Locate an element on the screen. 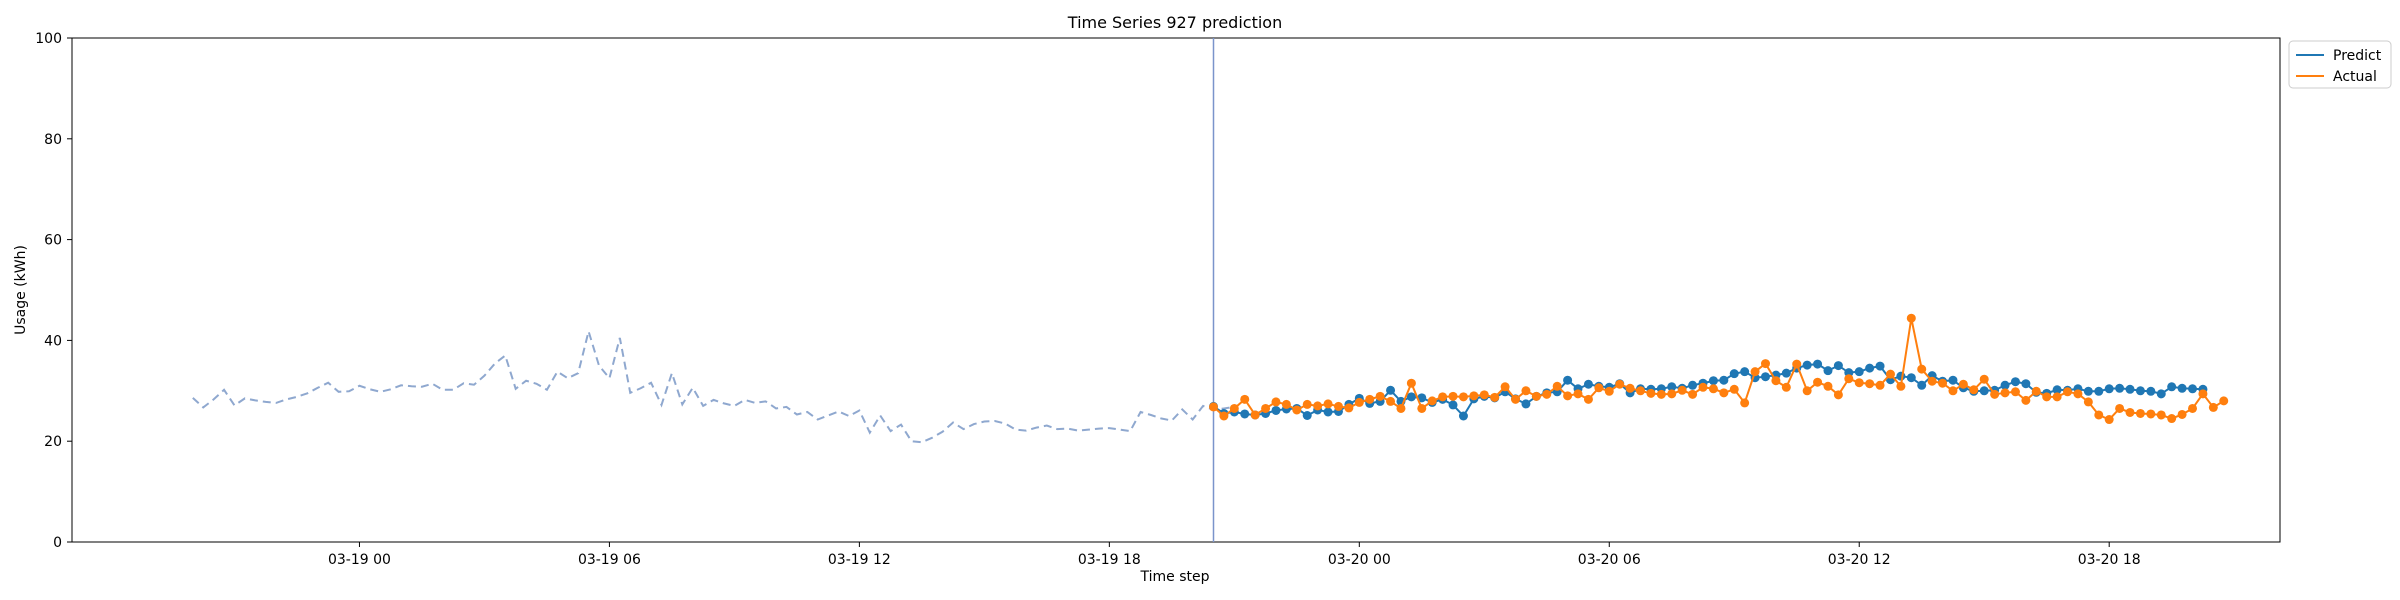  y-tick-label: 40 is located at coordinates (53, 341).